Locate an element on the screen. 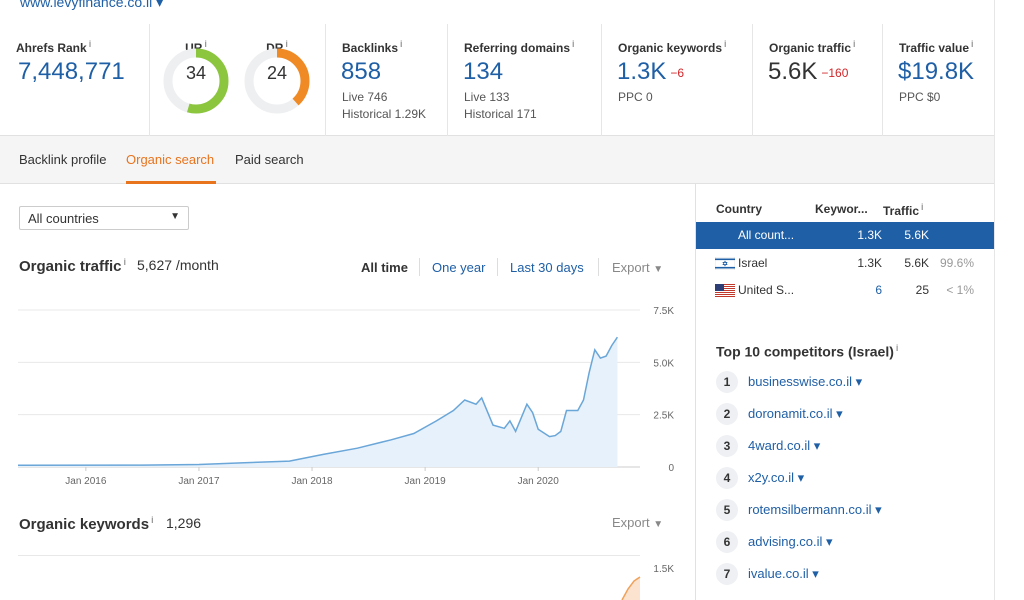  x-tick-label: Jan 2020 is located at coordinates (539, 481).